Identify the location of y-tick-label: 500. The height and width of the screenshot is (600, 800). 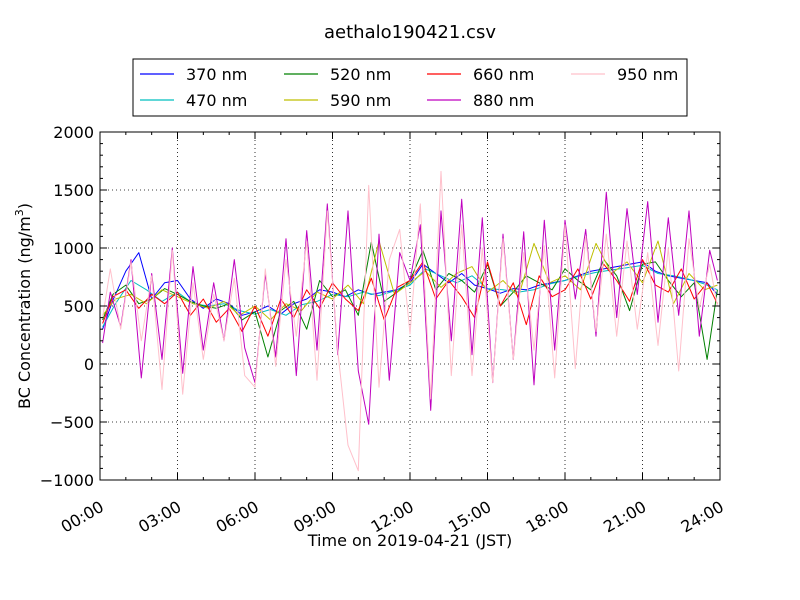
(78, 306).